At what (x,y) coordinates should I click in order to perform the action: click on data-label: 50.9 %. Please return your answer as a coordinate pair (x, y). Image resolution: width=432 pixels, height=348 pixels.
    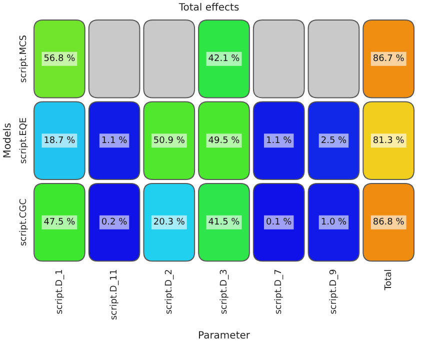
    Looking at the image, I should click on (169, 141).